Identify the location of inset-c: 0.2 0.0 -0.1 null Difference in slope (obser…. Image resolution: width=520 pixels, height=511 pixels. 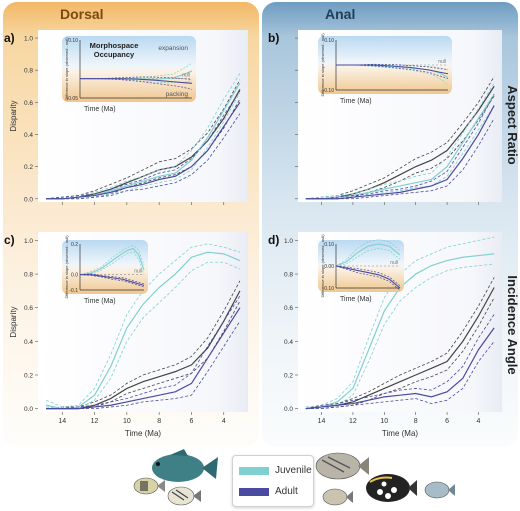
(105, 270).